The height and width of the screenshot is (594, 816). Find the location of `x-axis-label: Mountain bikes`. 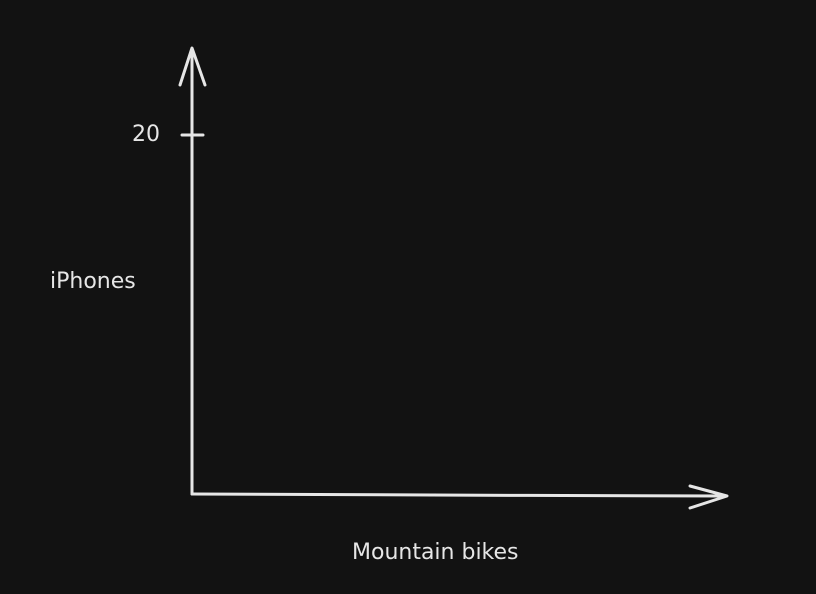

x-axis-label: Mountain bikes is located at coordinates (435, 552).